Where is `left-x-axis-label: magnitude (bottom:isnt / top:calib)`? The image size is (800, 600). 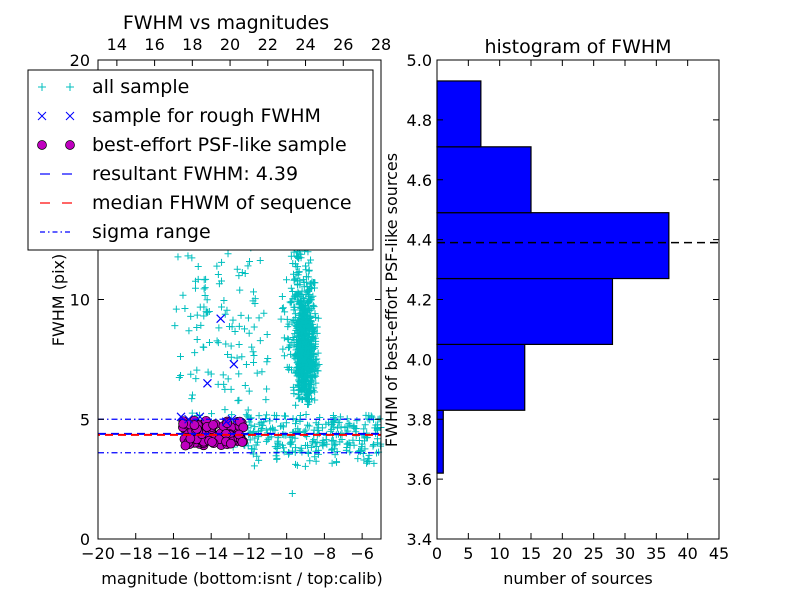 left-x-axis-label: magnitude (bottom:isnt / top:calib) is located at coordinates (241, 578).